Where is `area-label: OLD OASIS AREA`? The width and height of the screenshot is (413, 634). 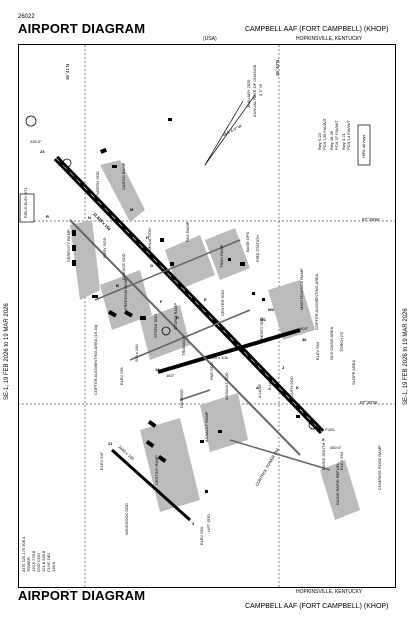
area-label: OLD OASIS AREA is located at coordinates (331, 343).